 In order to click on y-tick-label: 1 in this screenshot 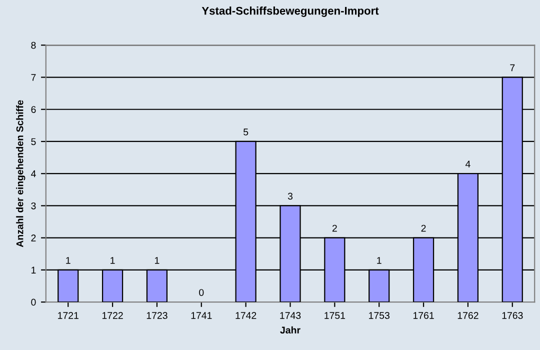, I will do `click(34, 270)`.